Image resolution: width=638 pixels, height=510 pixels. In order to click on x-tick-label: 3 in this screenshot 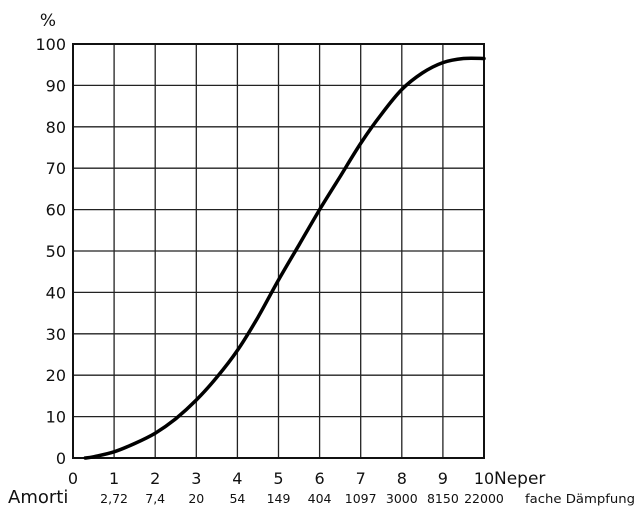, I will do `click(196, 478)`.